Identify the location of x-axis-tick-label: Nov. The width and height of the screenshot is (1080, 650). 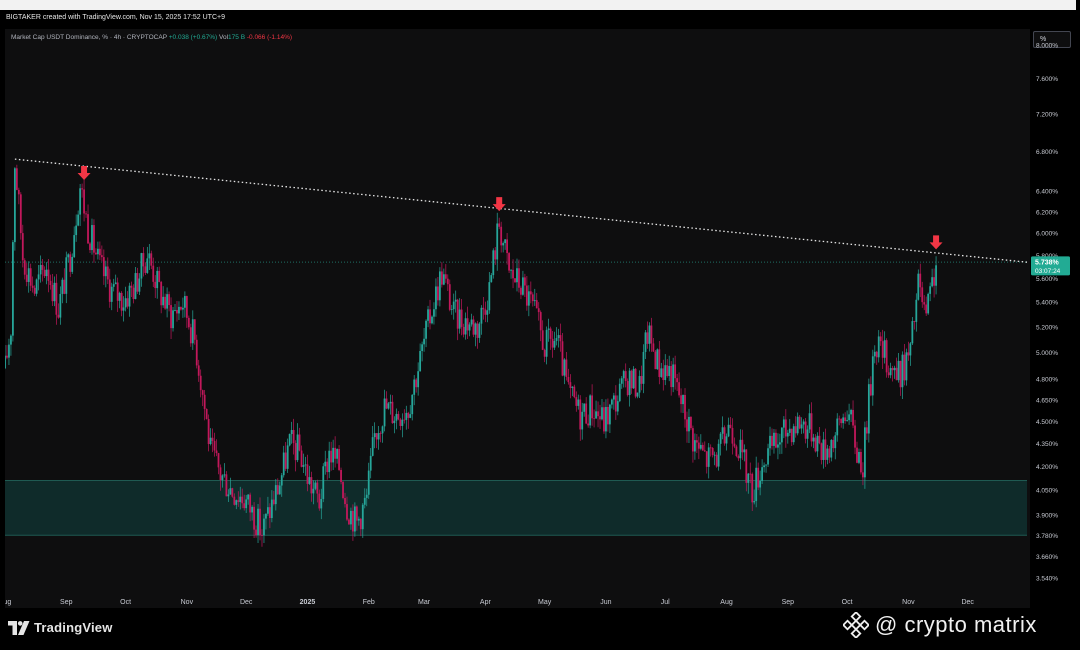
(187, 602).